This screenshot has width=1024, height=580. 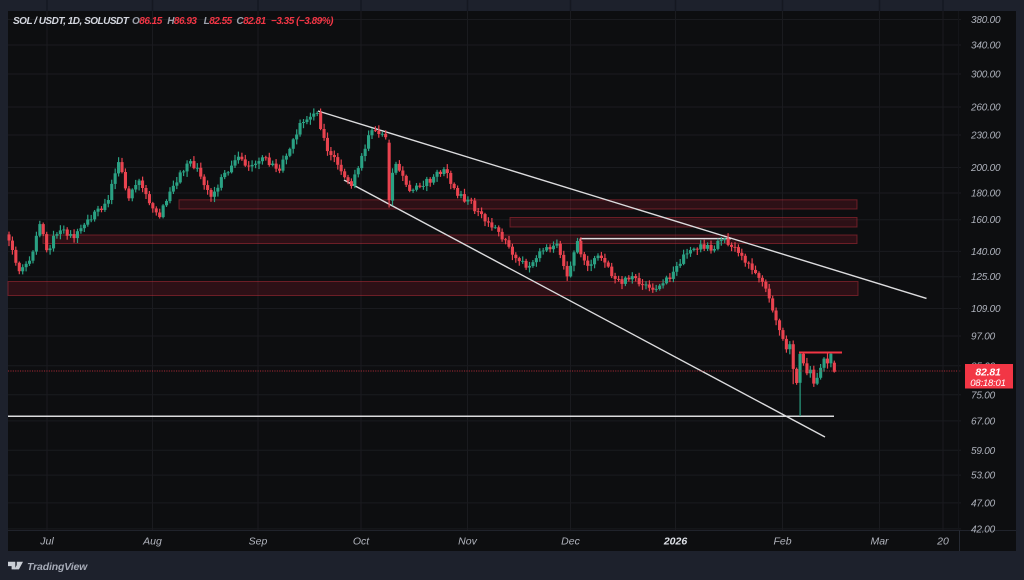 What do you see at coordinates (988, 373) in the screenshot?
I see `svg-text: 82.81` at bounding box center [988, 373].